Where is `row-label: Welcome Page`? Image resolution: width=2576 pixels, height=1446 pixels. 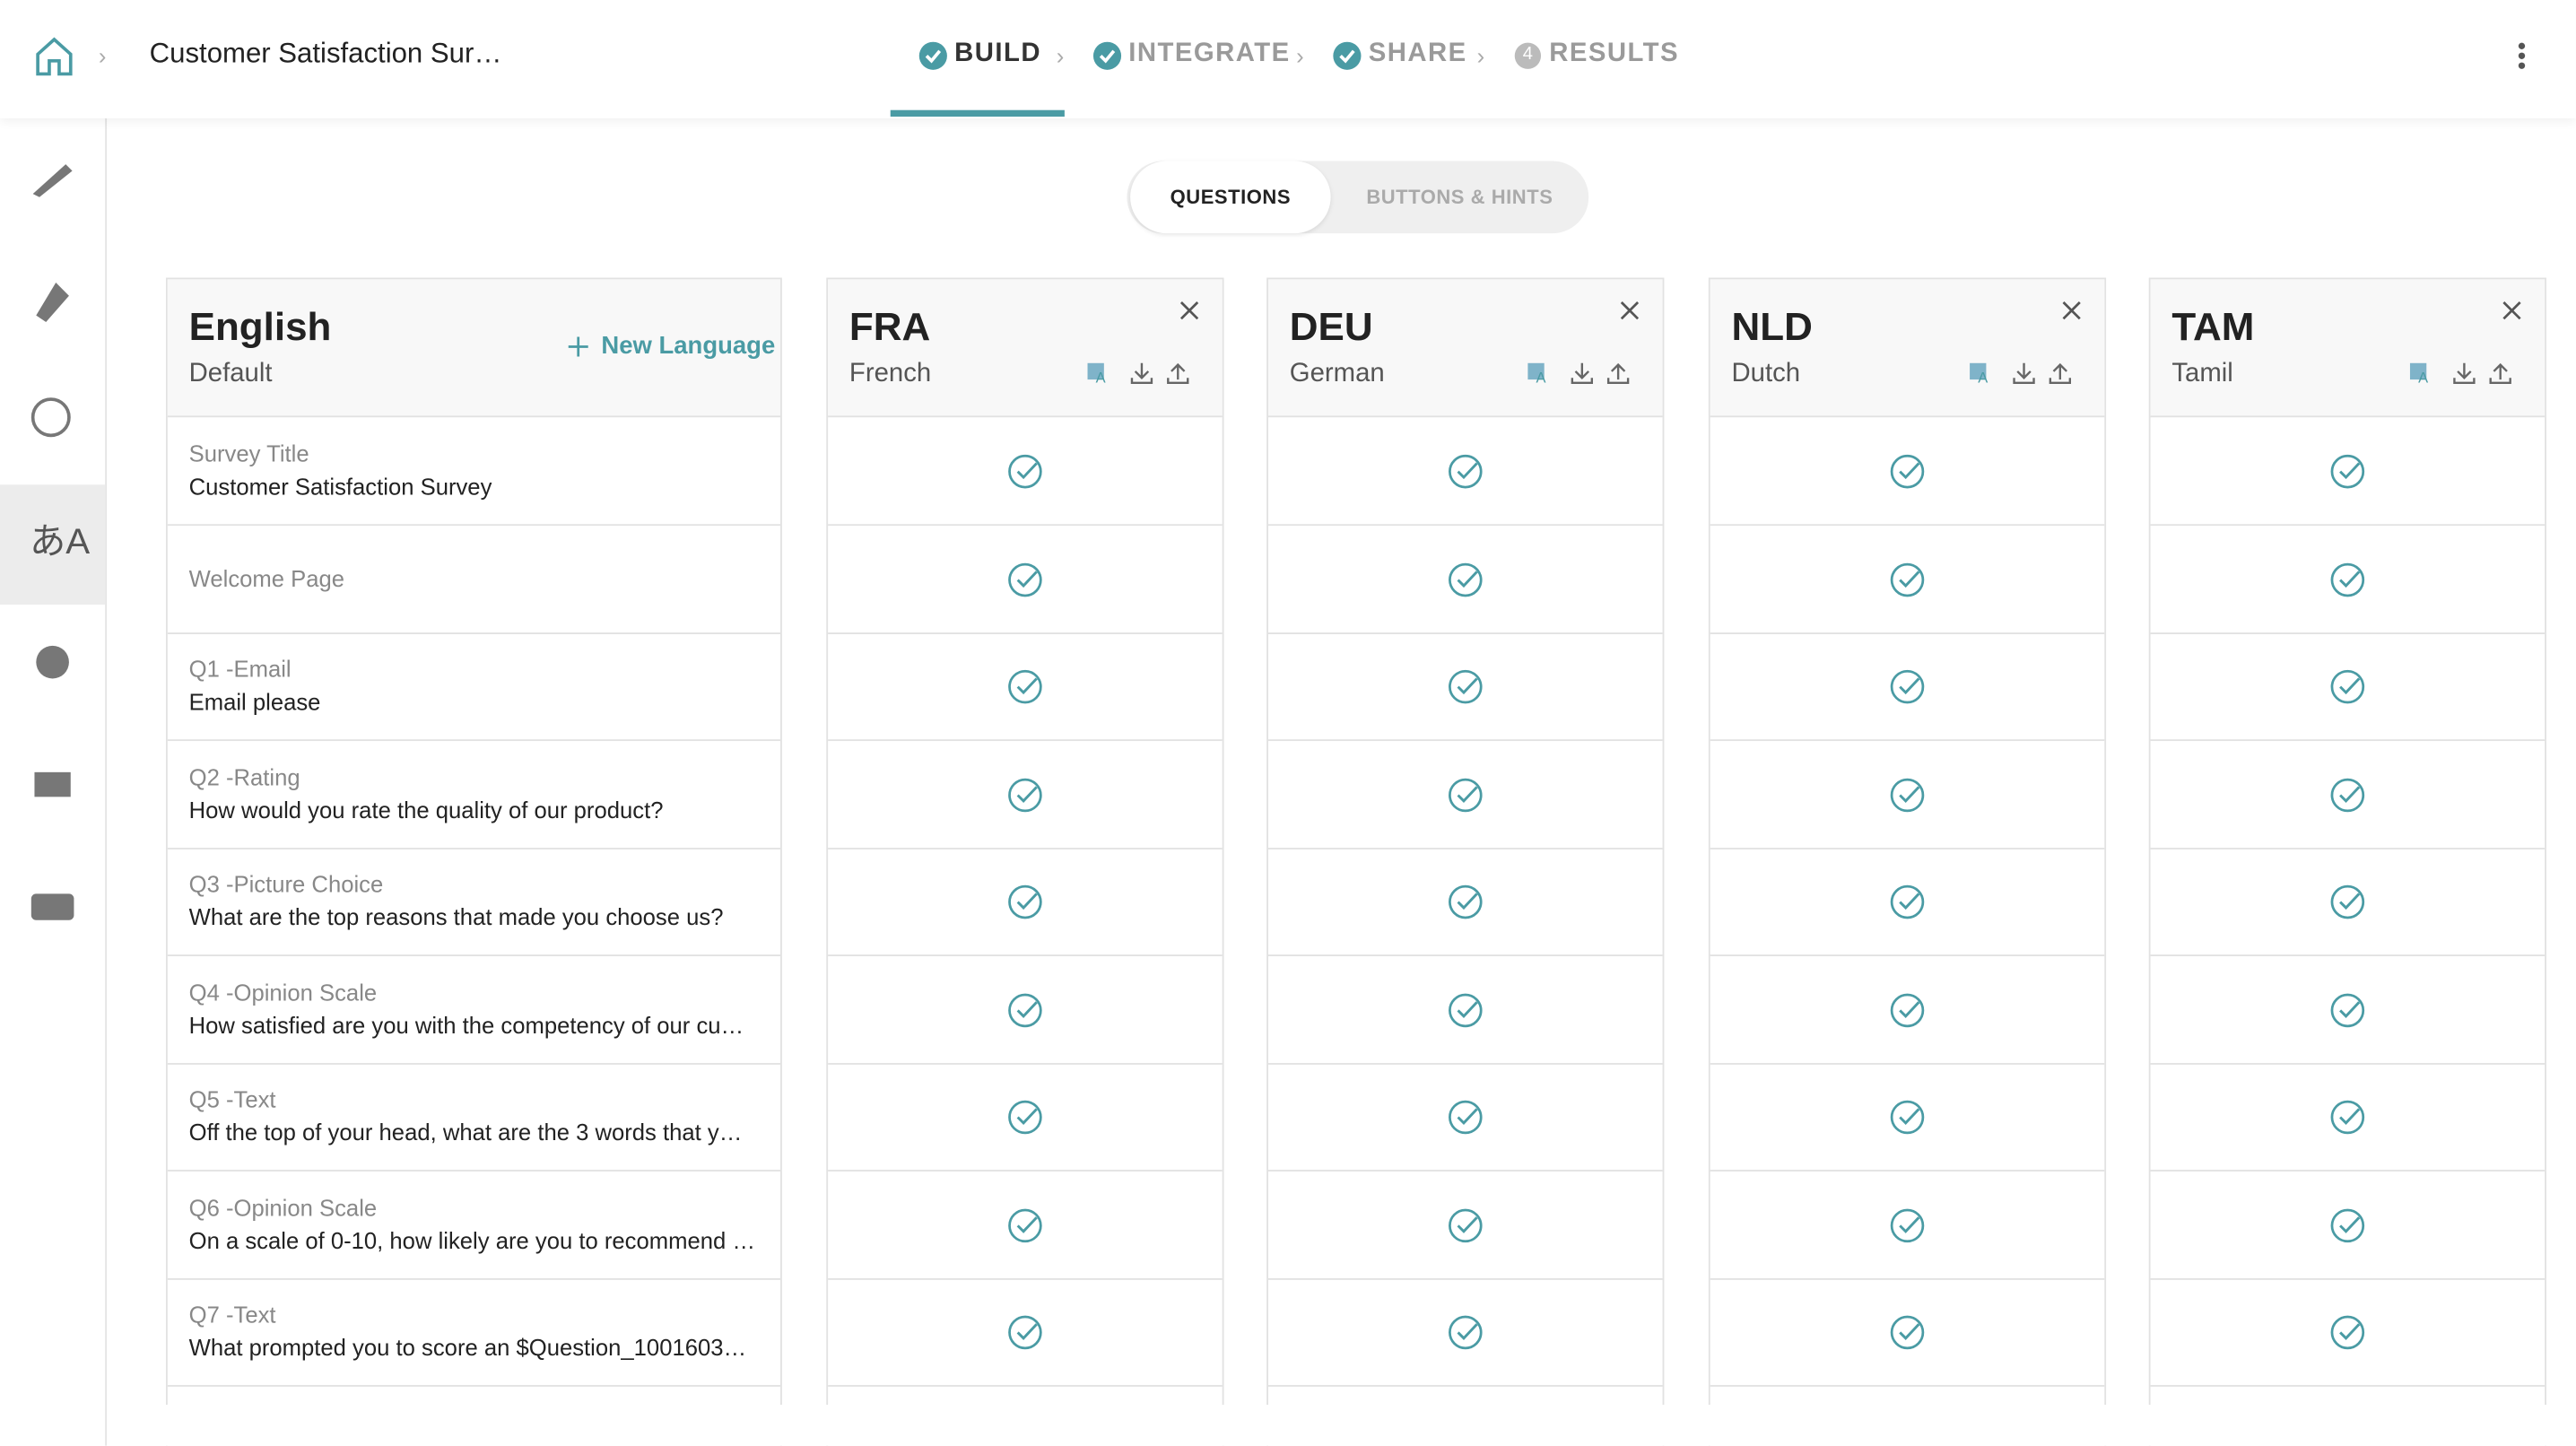
row-label: Welcome Page is located at coordinates (266, 577).